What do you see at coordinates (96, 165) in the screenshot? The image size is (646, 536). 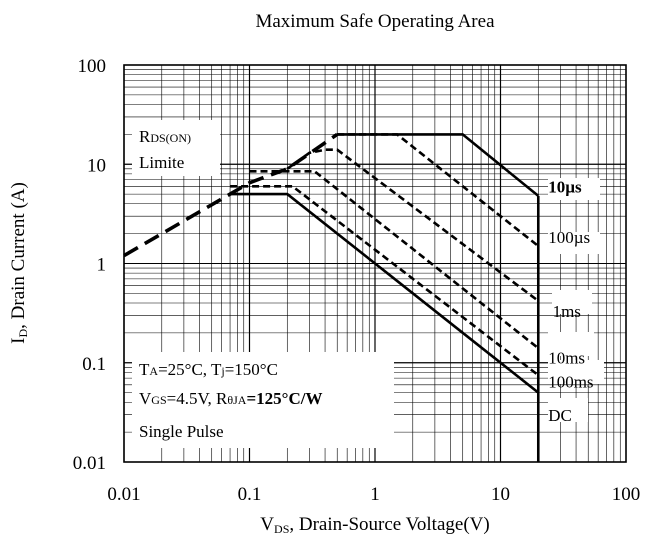 I see `y-tick-label: 10` at bounding box center [96, 165].